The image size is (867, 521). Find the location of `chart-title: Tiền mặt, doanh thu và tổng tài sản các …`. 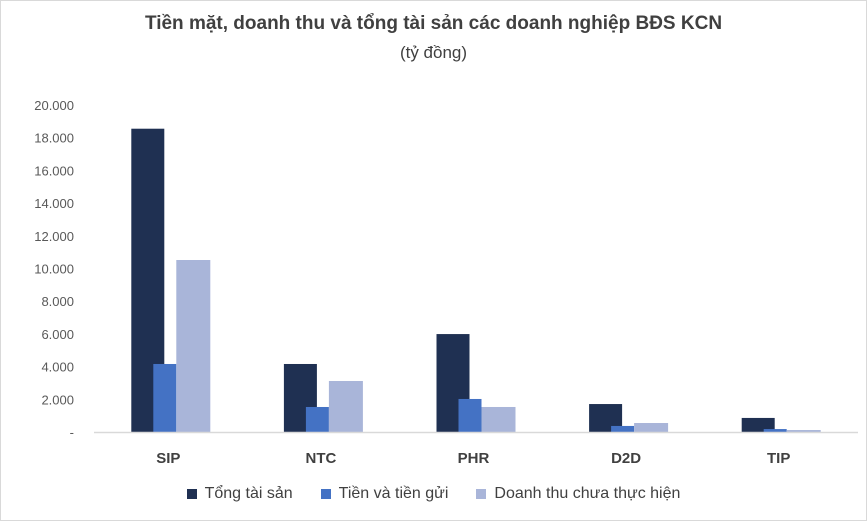

chart-title: Tiền mặt, doanh thu và tổng tài sản các … is located at coordinates (433, 23).